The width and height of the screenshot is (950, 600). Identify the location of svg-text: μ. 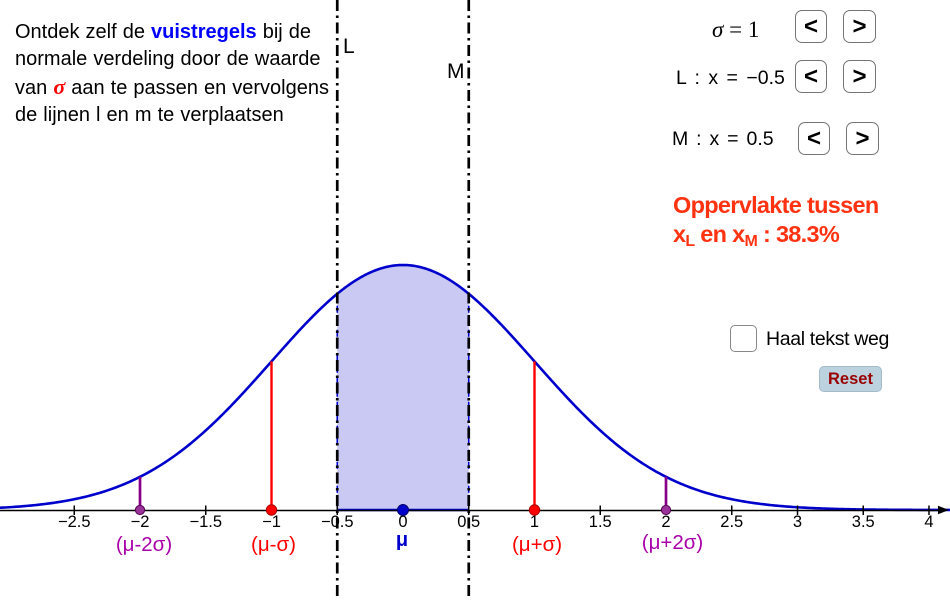
(402, 540).